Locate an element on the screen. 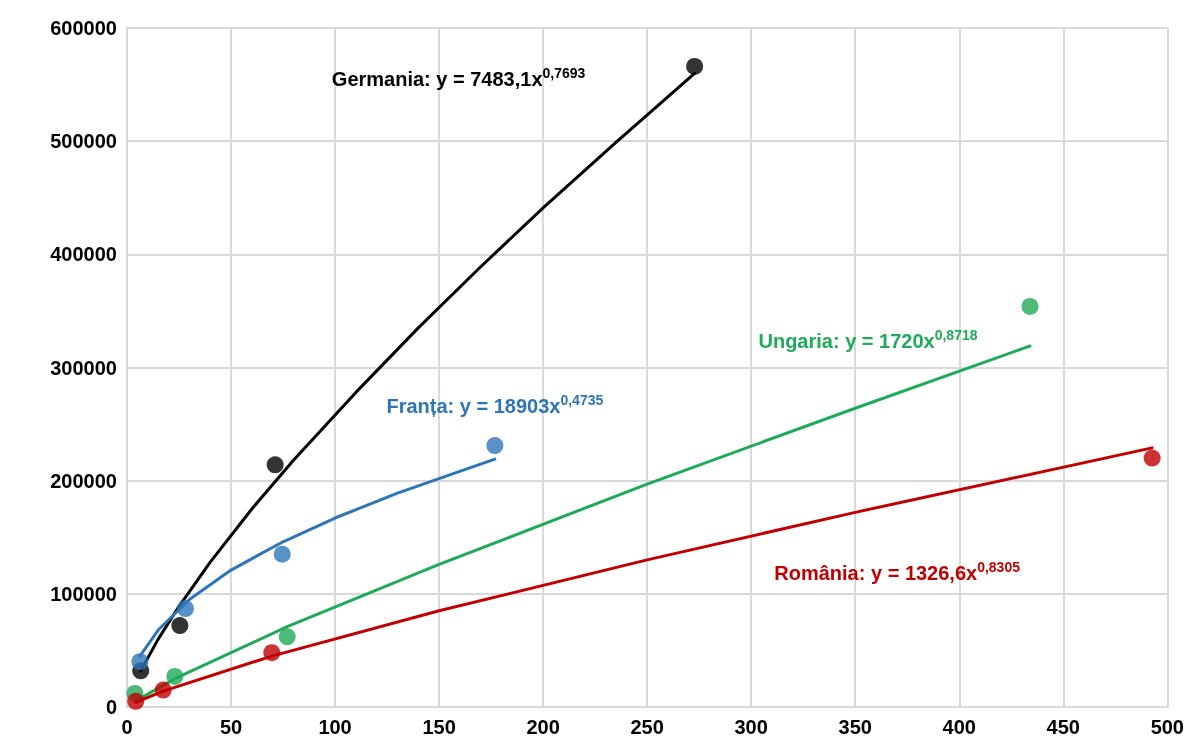  y-tick-label: 600000 is located at coordinates (83, 28).